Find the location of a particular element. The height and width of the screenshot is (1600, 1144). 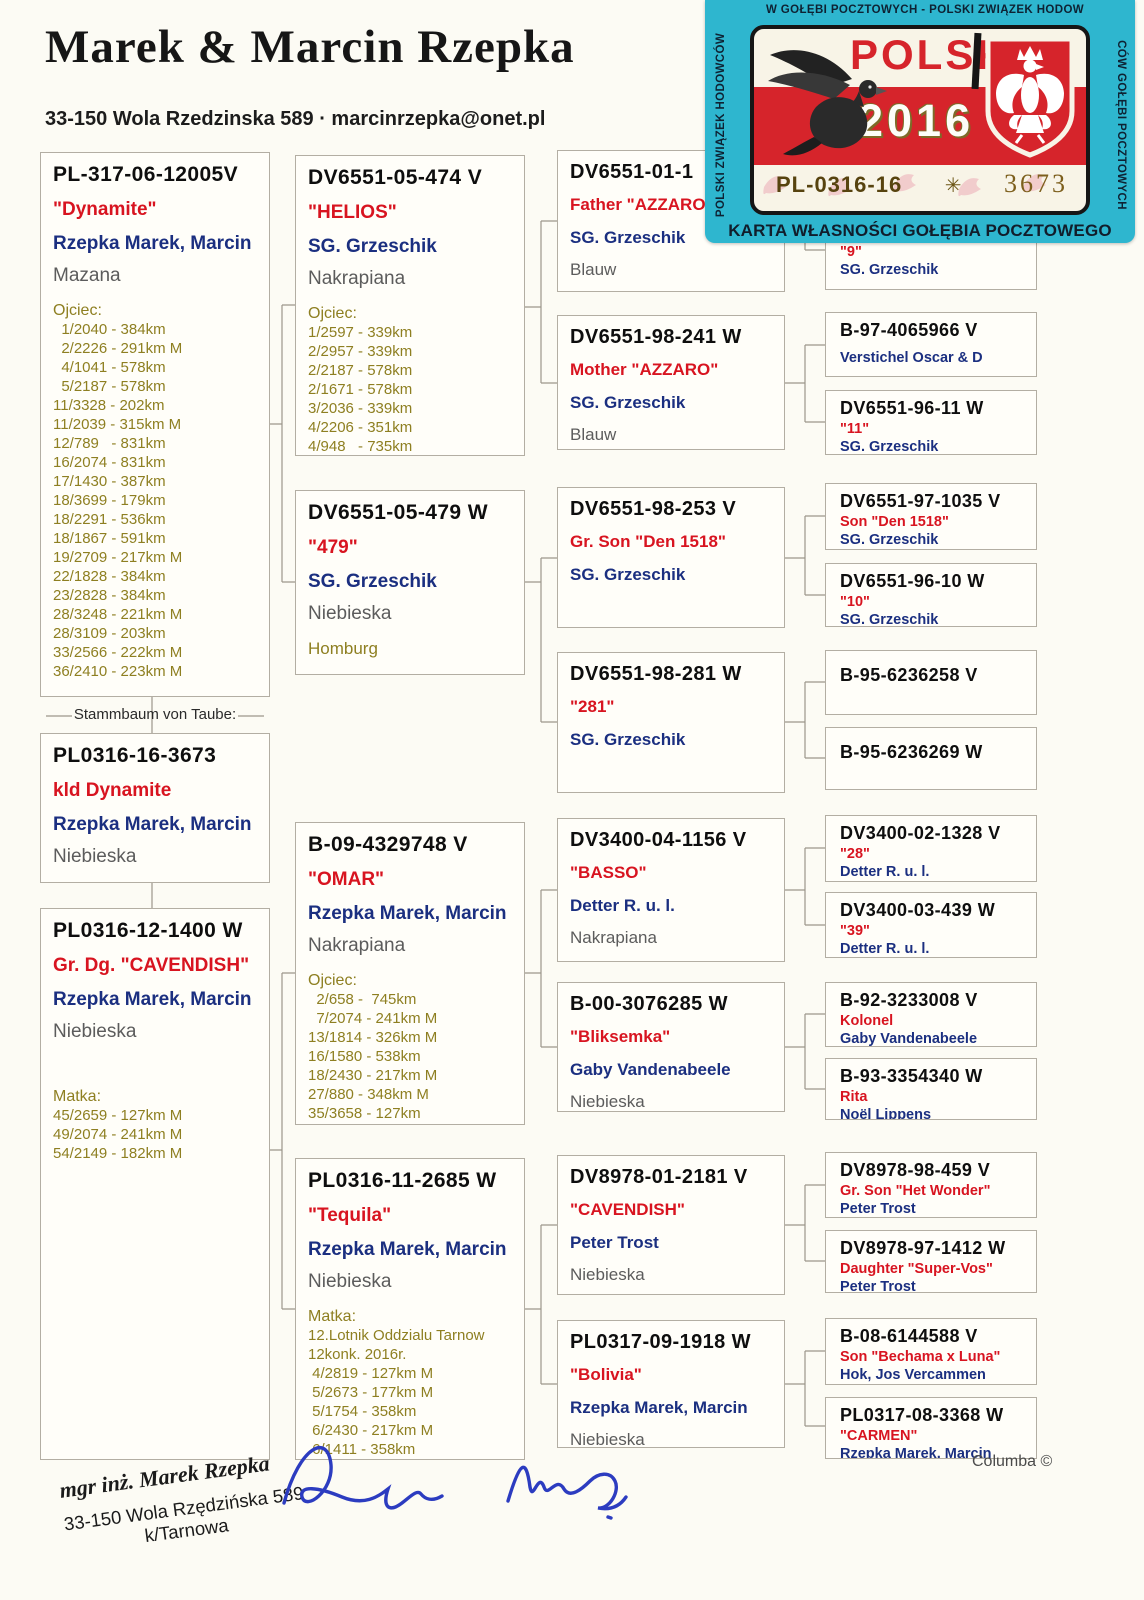

results-label: Ojciec: is located at coordinates (332, 980).